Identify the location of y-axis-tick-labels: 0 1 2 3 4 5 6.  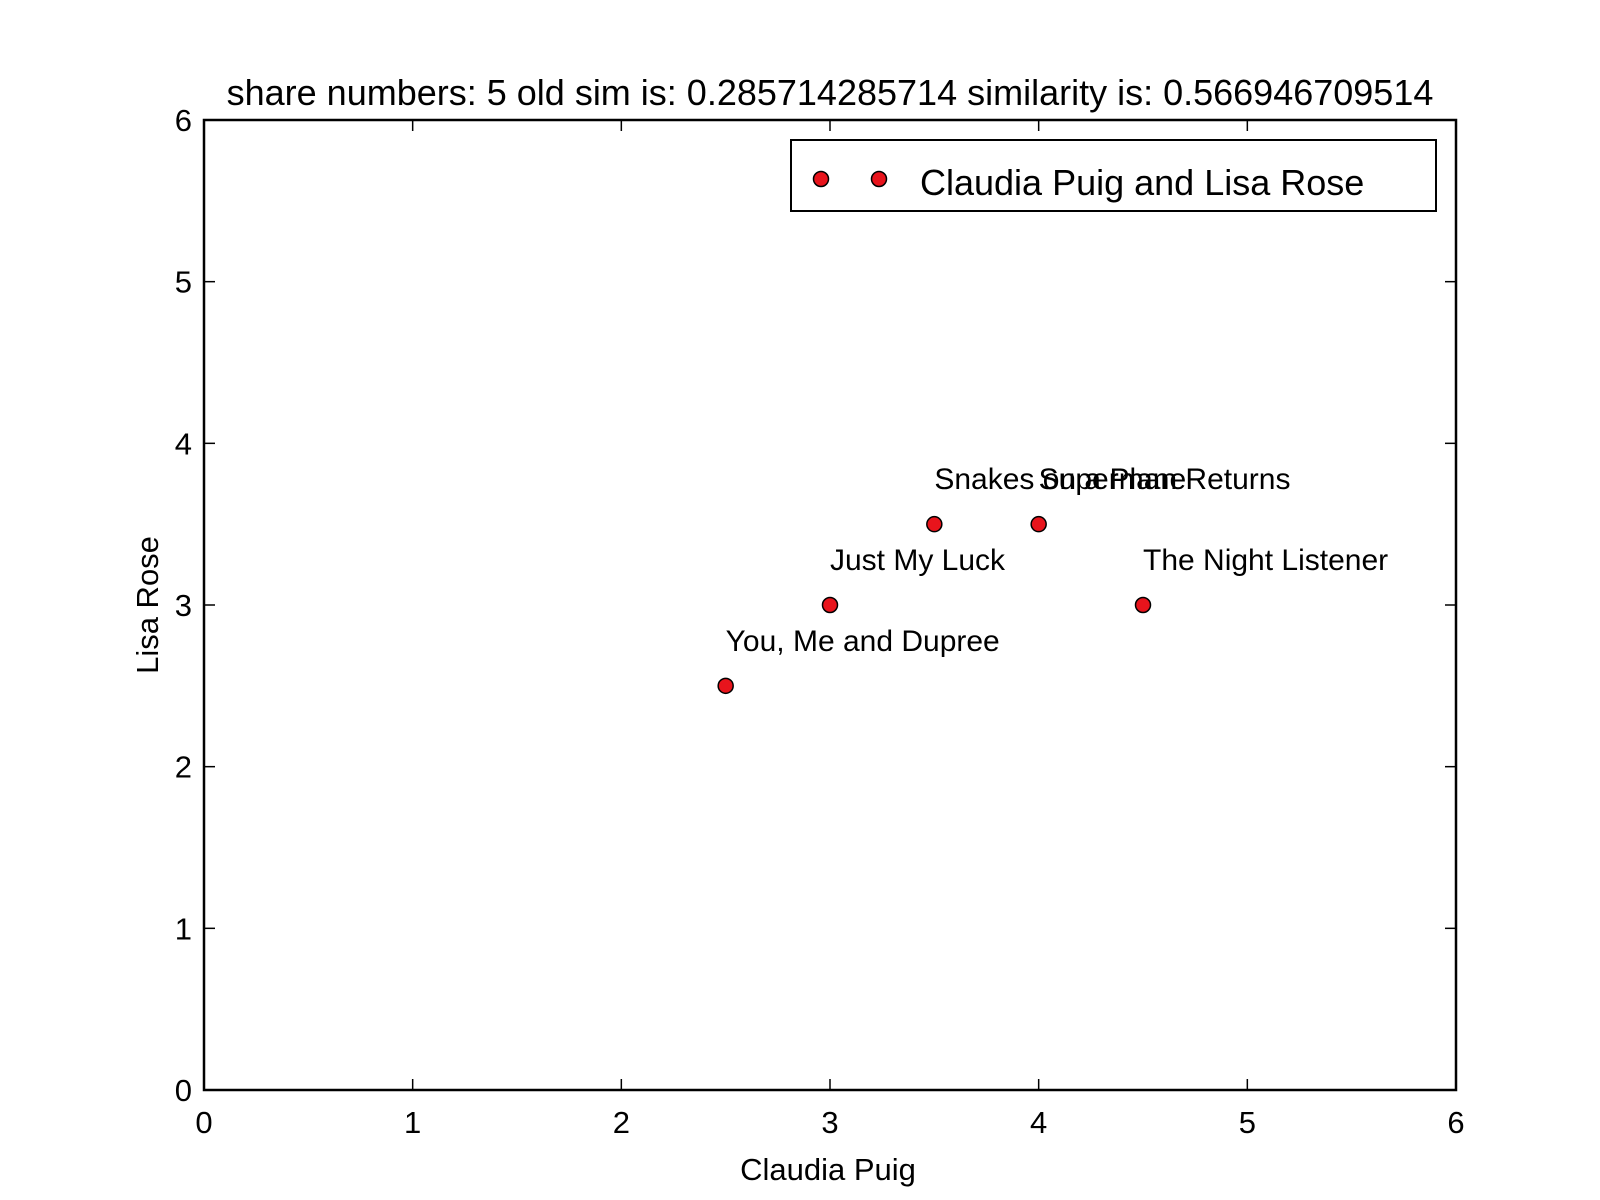
(183, 605).